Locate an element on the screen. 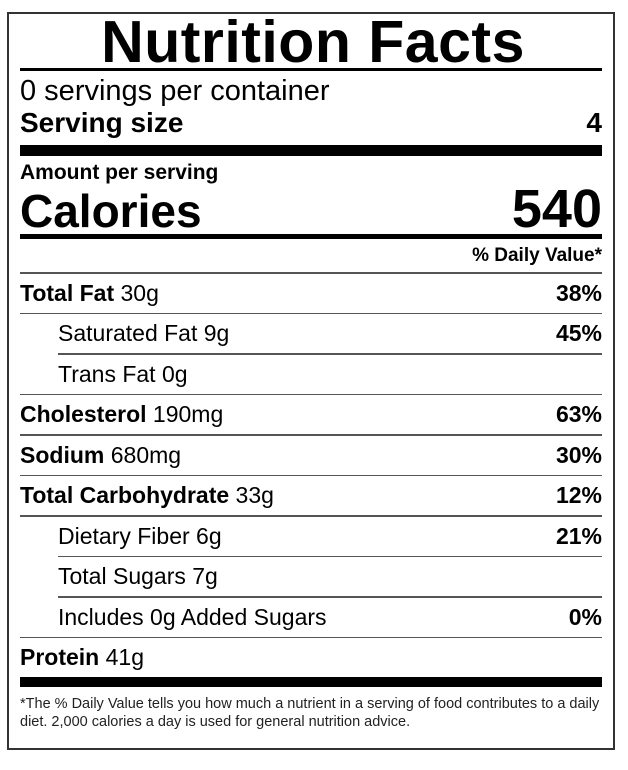  nutrient-label: Includes 0g Added Sugars is located at coordinates (192, 617).